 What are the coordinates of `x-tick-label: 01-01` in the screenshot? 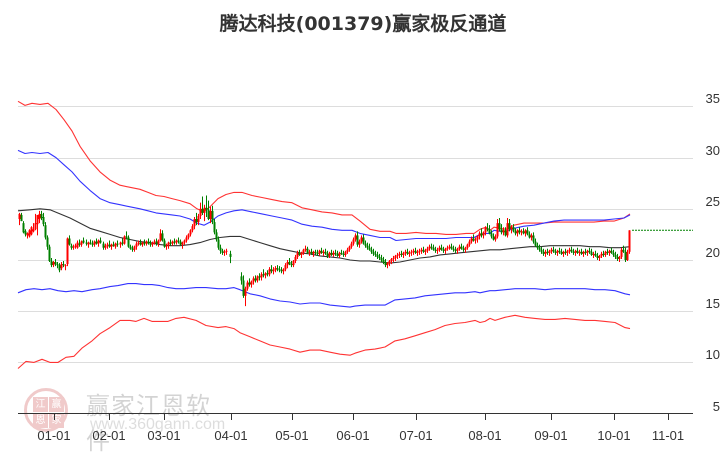 It's located at (54, 435).